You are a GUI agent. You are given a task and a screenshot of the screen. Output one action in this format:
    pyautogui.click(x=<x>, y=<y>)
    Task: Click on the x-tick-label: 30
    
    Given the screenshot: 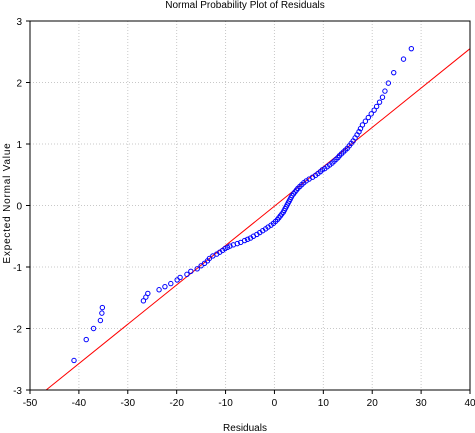 What is the action you would take?
    pyautogui.click(x=422, y=403)
    